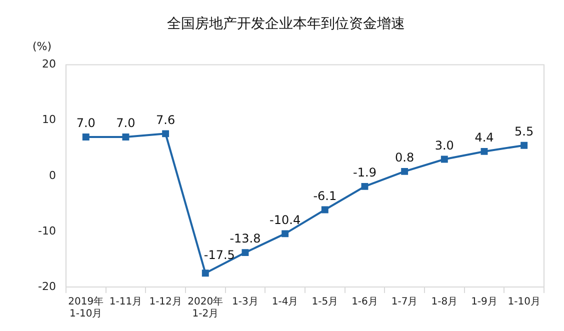 This screenshot has height=331, width=564. Describe the element at coordinates (245, 302) in the screenshot. I see `x-tick-label: 1-3月` at that location.